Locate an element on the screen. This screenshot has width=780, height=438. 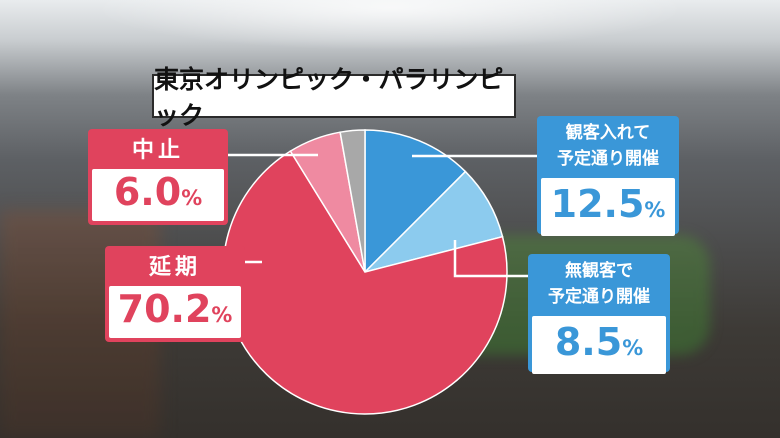
callout-spectators-value: 12.5% is located at coordinates (608, 207).